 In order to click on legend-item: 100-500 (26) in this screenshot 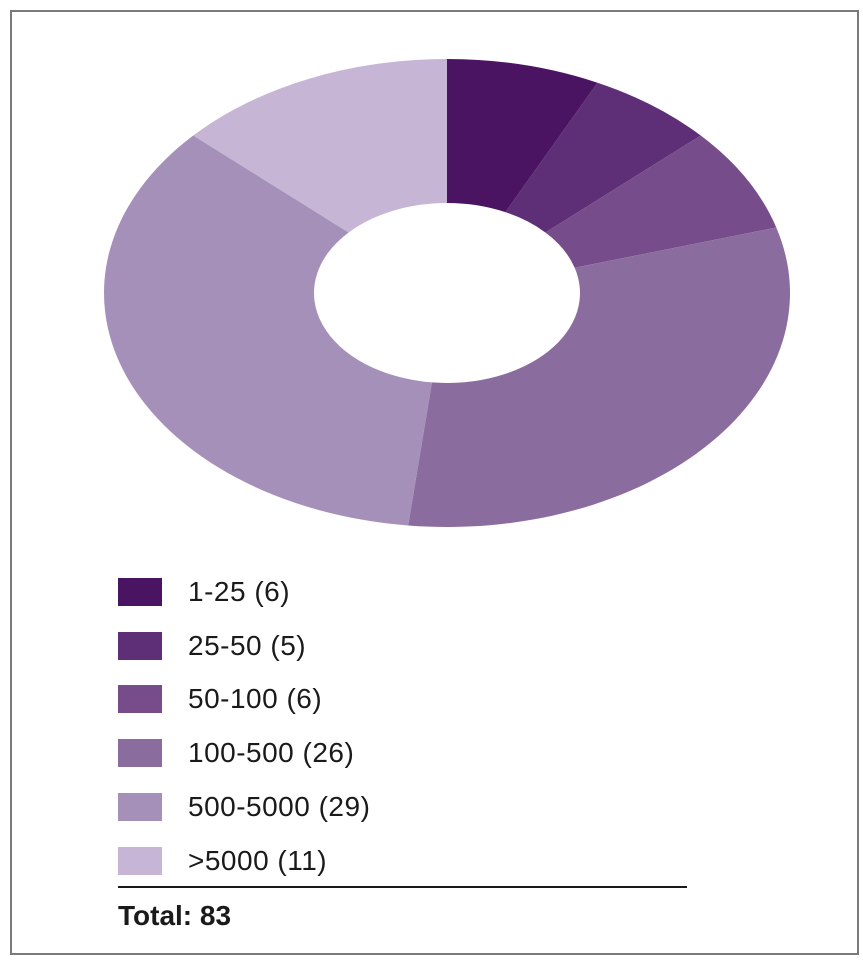, I will do `click(244, 753)`.